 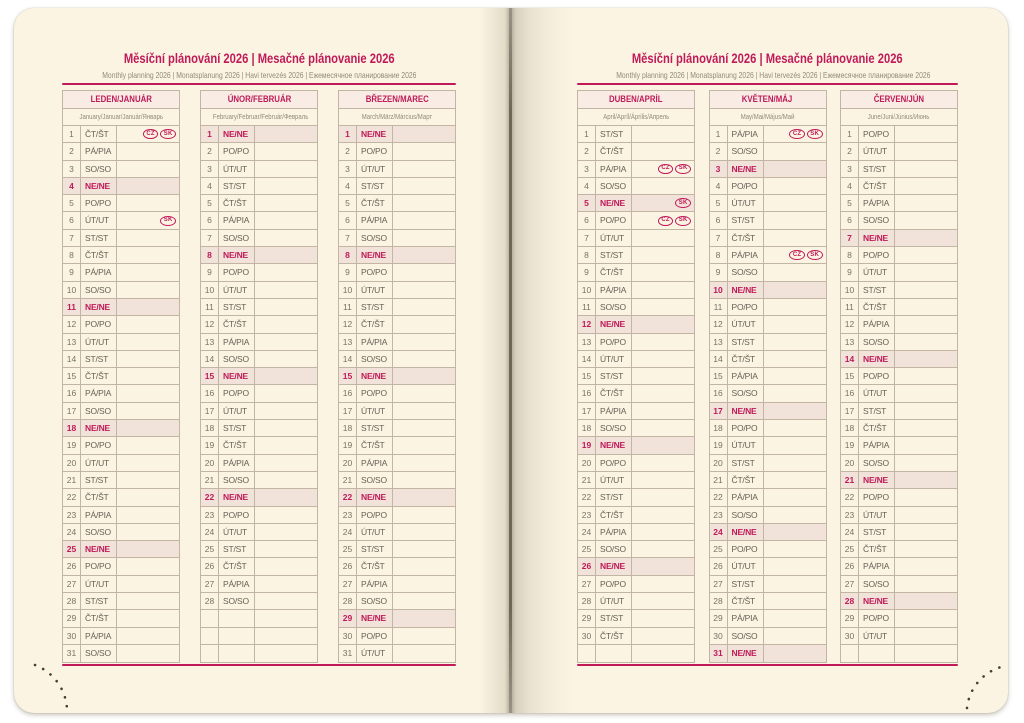 What do you see at coordinates (636, 446) in the screenshot?
I see `day-row: 19 NE/NE` at bounding box center [636, 446].